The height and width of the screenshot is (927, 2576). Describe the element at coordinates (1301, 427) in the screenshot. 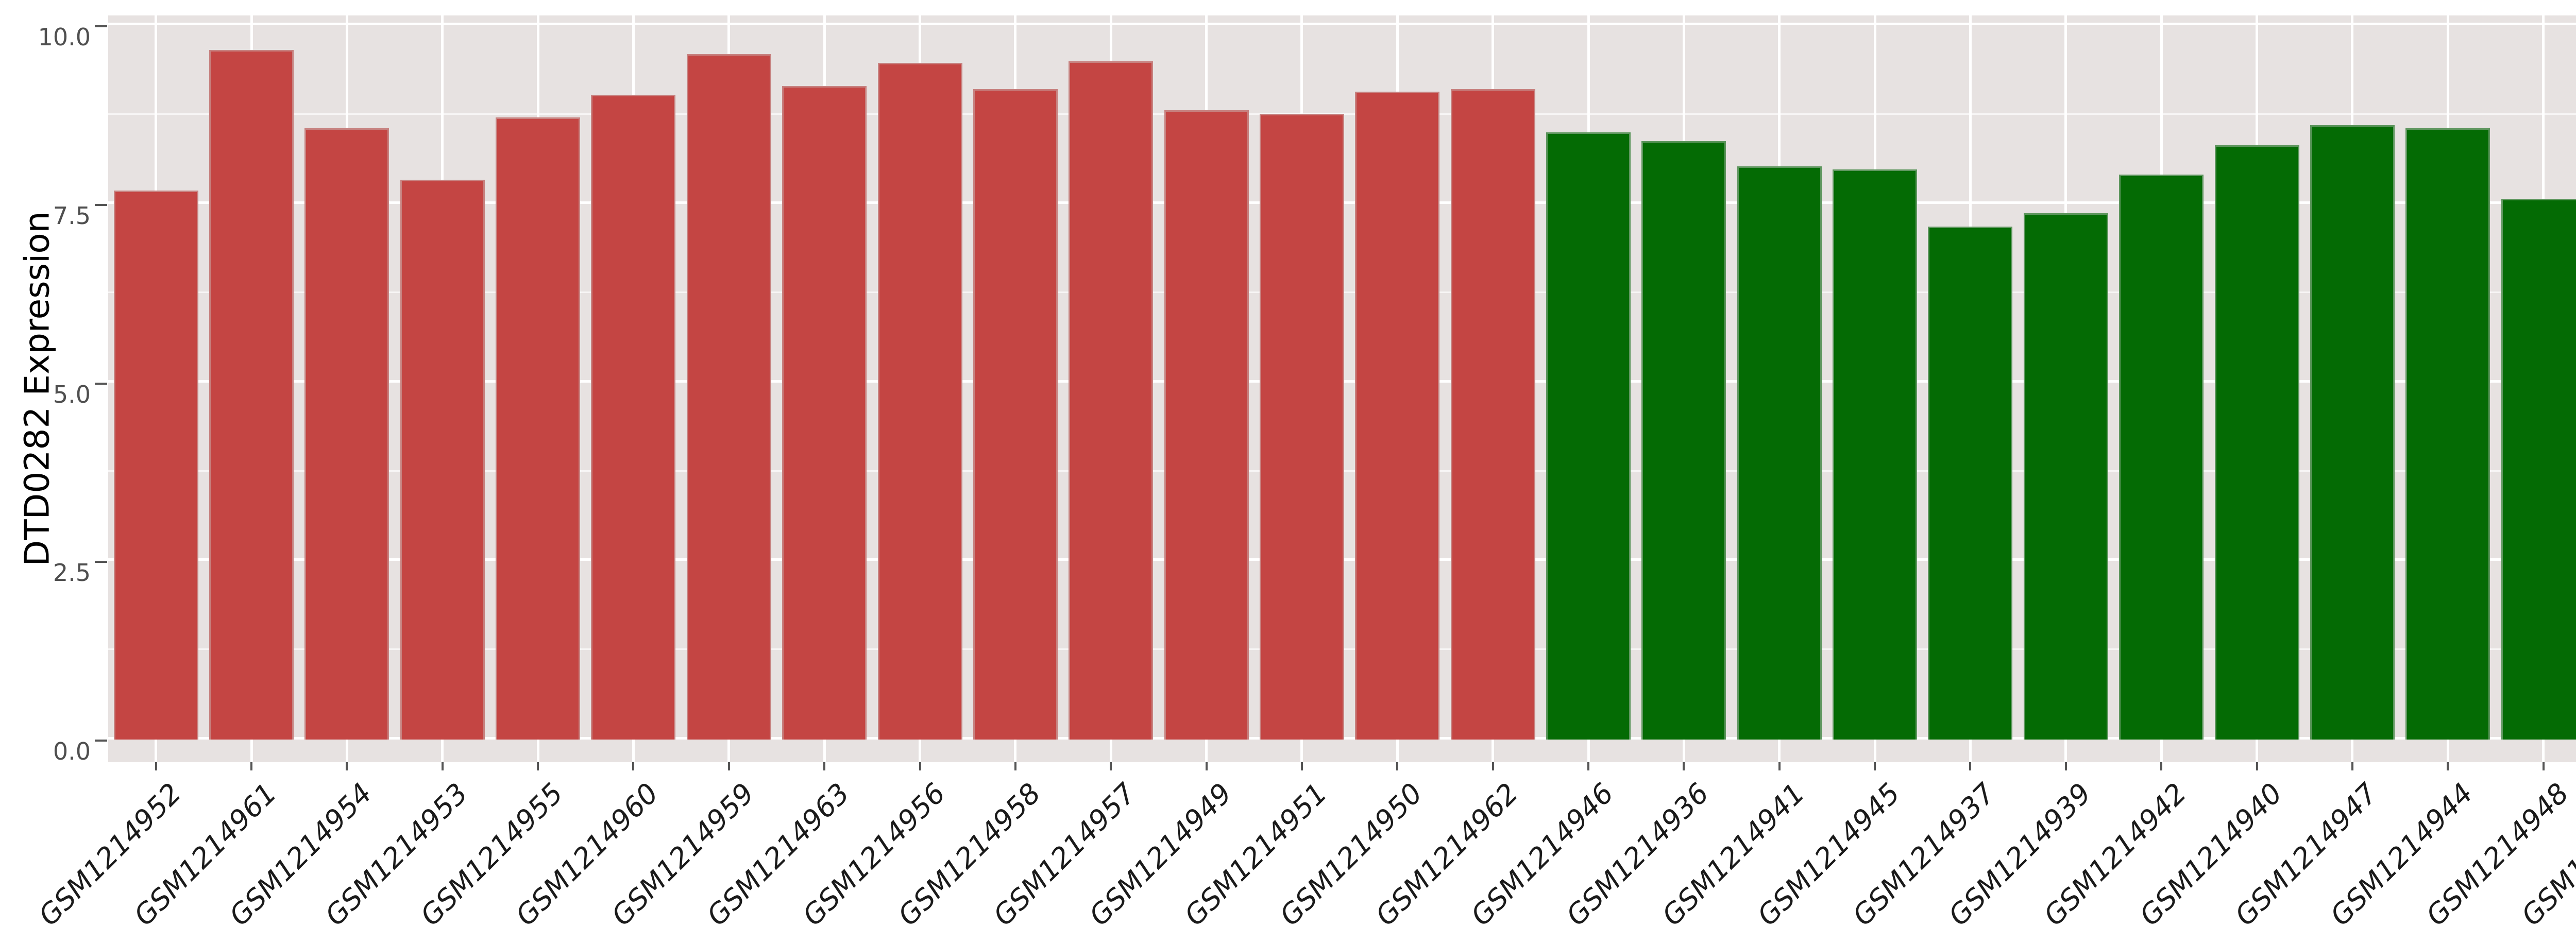

I see `bar-GSM1214951` at that location.